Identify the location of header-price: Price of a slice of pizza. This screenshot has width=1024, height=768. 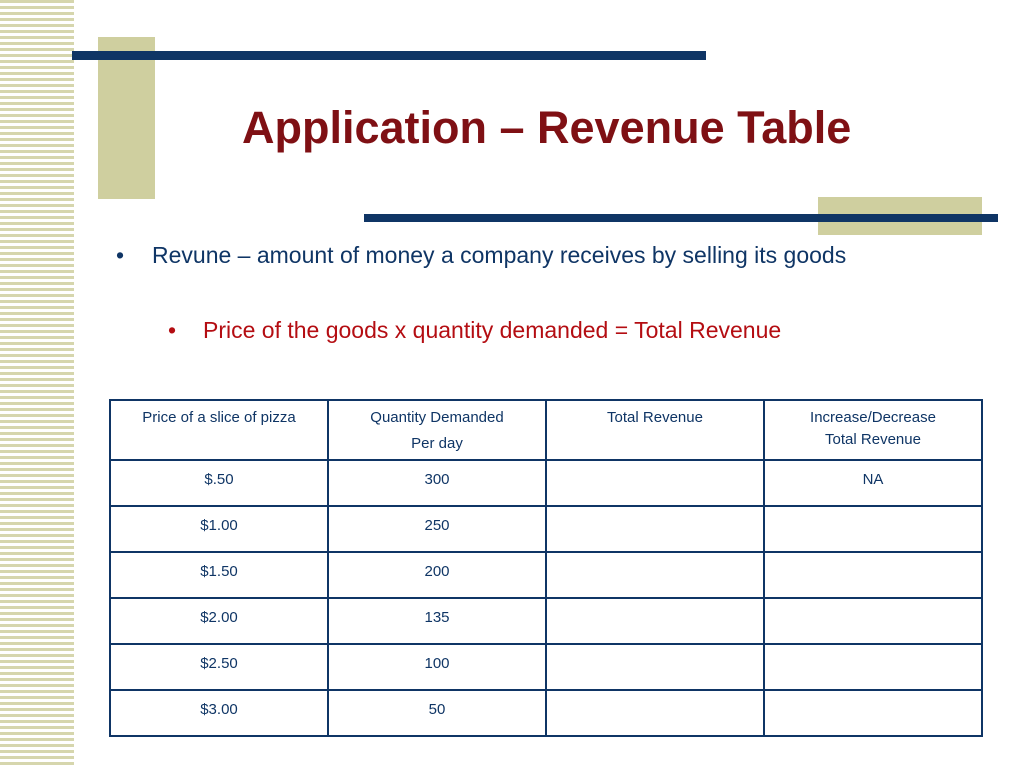
(219, 430).